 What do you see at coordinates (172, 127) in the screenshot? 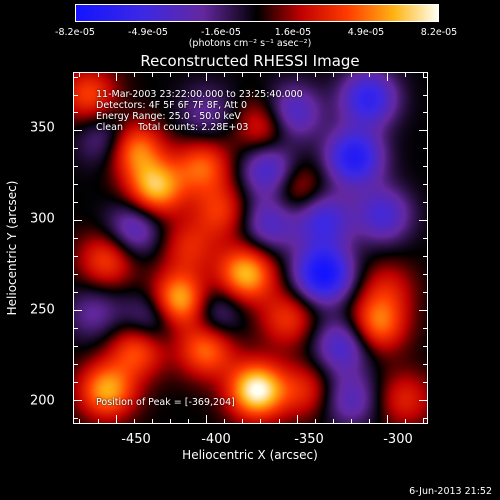
I see `annotation-clean: Clean Total counts: 2.28E+03` at bounding box center [172, 127].